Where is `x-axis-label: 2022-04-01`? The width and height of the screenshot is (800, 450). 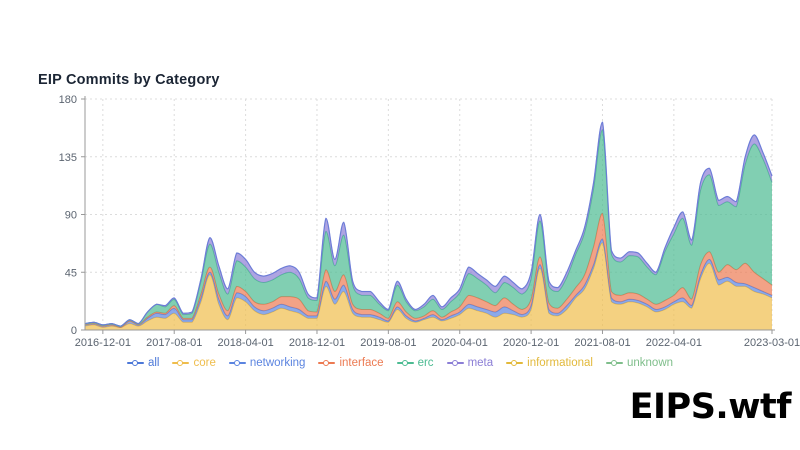 x-axis-label: 2022-04-01 is located at coordinates (674, 343).